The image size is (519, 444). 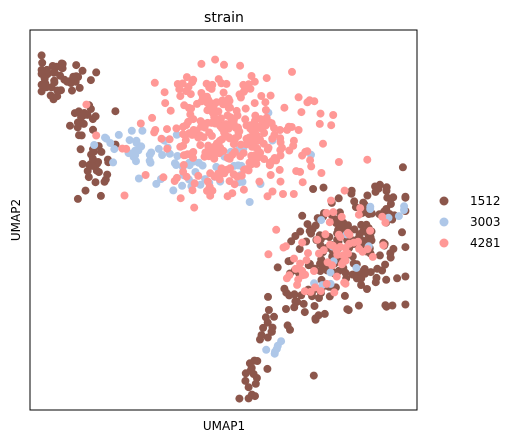 I want to click on chart-title: strain, so click(x=224, y=18).